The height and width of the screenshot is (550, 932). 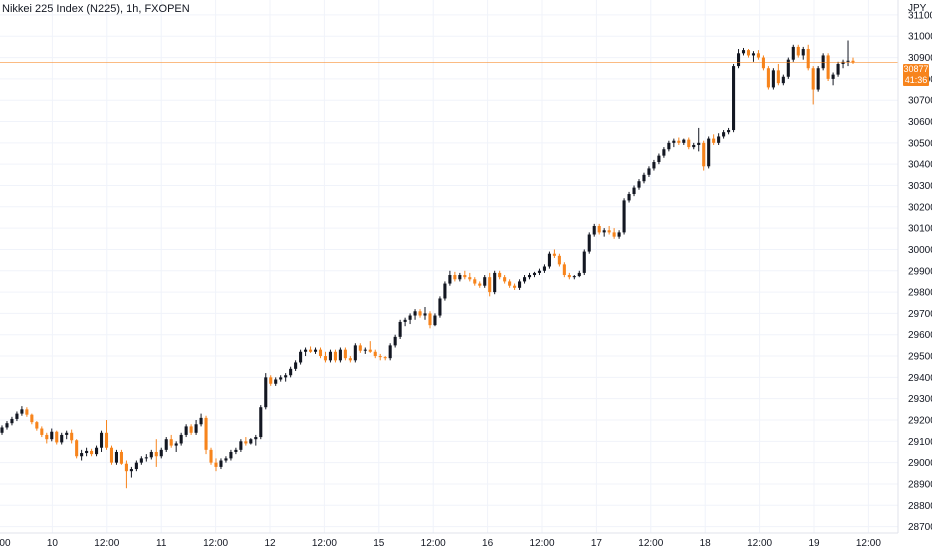 What do you see at coordinates (920, 399) in the screenshot?
I see `y-tick-label: 29300` at bounding box center [920, 399].